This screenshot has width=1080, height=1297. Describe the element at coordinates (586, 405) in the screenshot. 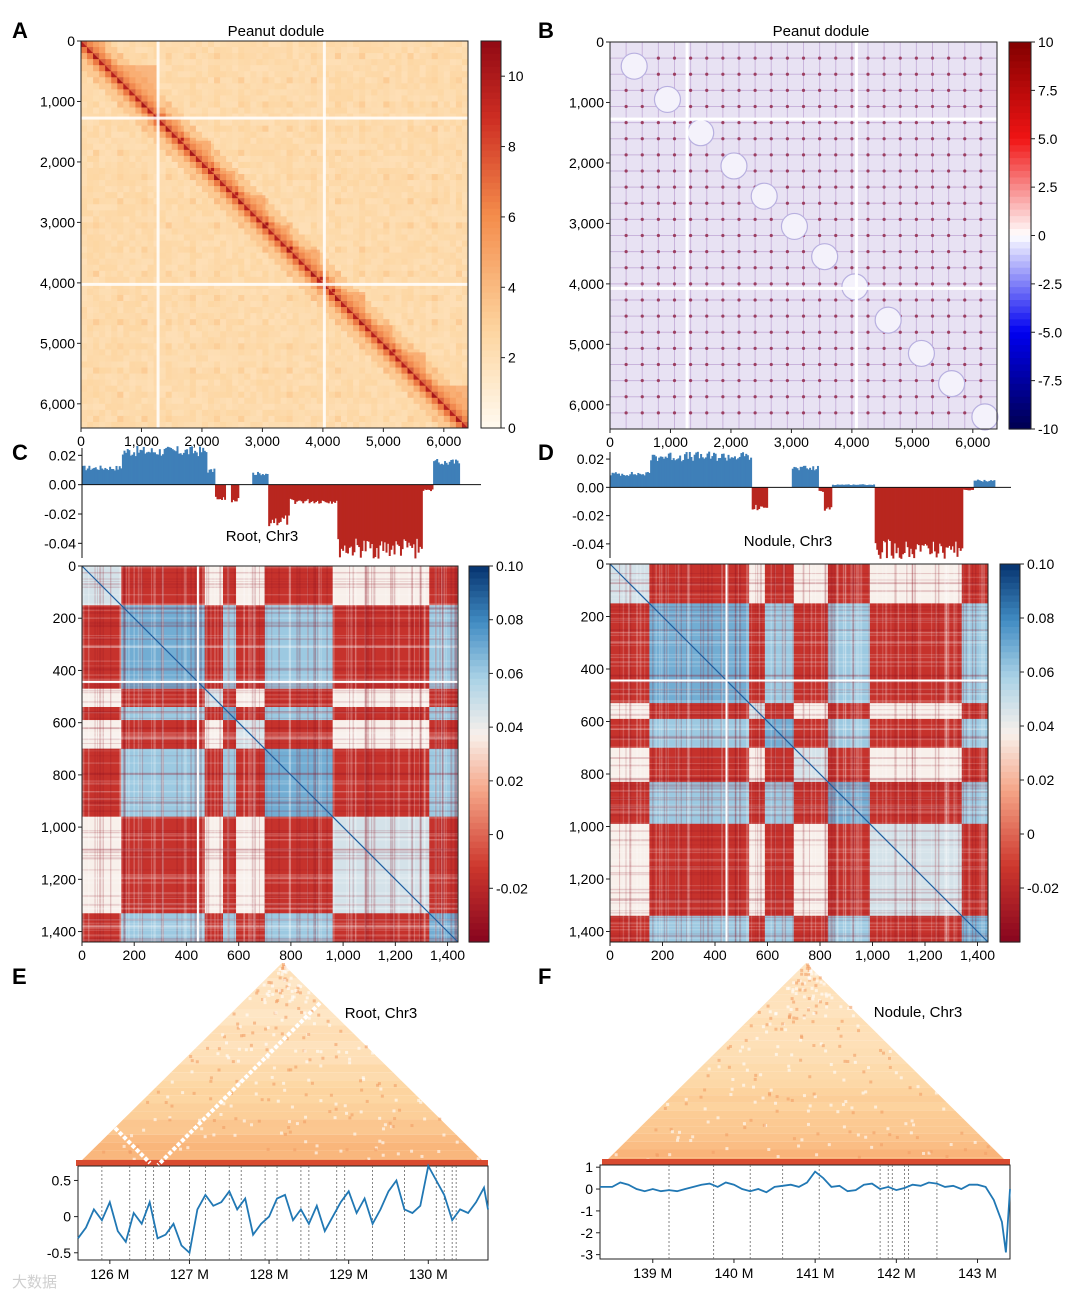

I see `y-tick-label: 6,000` at that location.